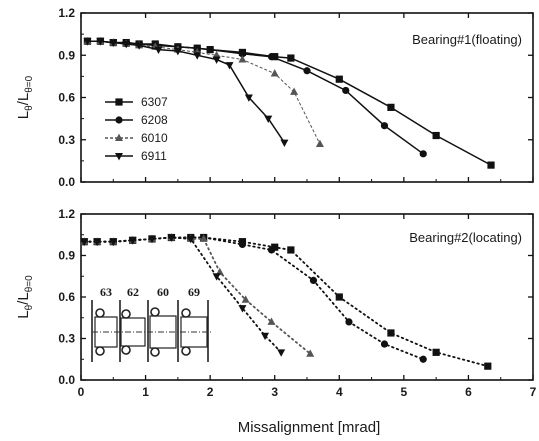 Image resolution: width=539 pixels, height=441 pixels. Describe the element at coordinates (533, 392) in the screenshot. I see `x-tick-label: 7` at that location.